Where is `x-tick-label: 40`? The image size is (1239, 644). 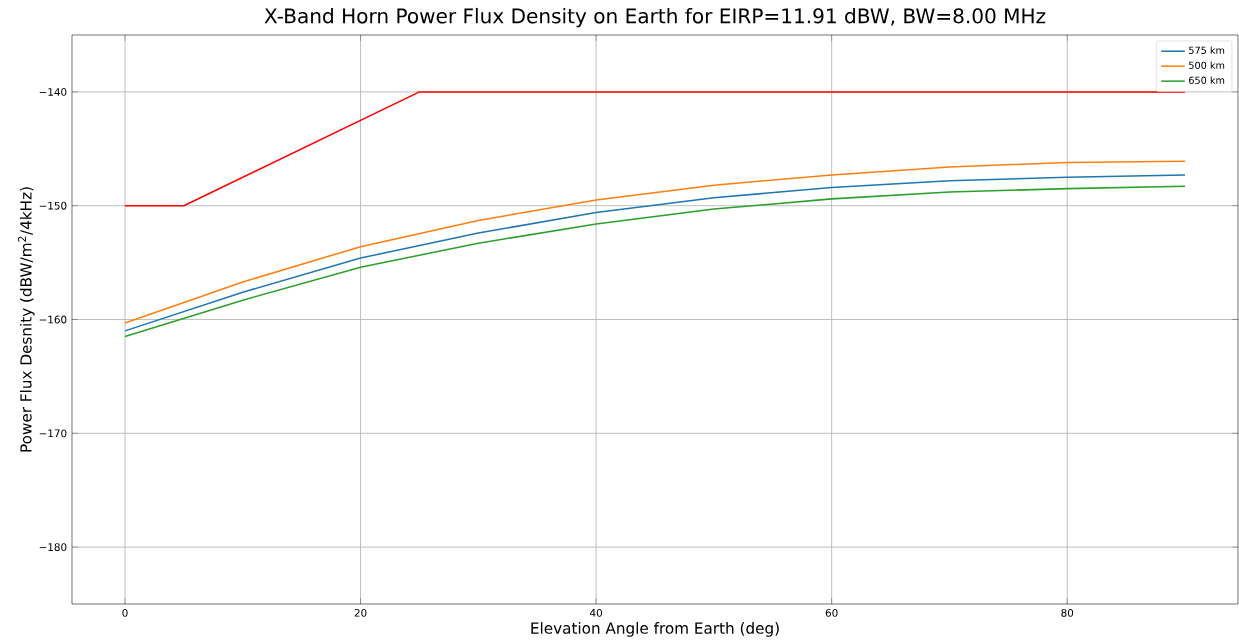
x-tick-label: 40 is located at coordinates (596, 612).